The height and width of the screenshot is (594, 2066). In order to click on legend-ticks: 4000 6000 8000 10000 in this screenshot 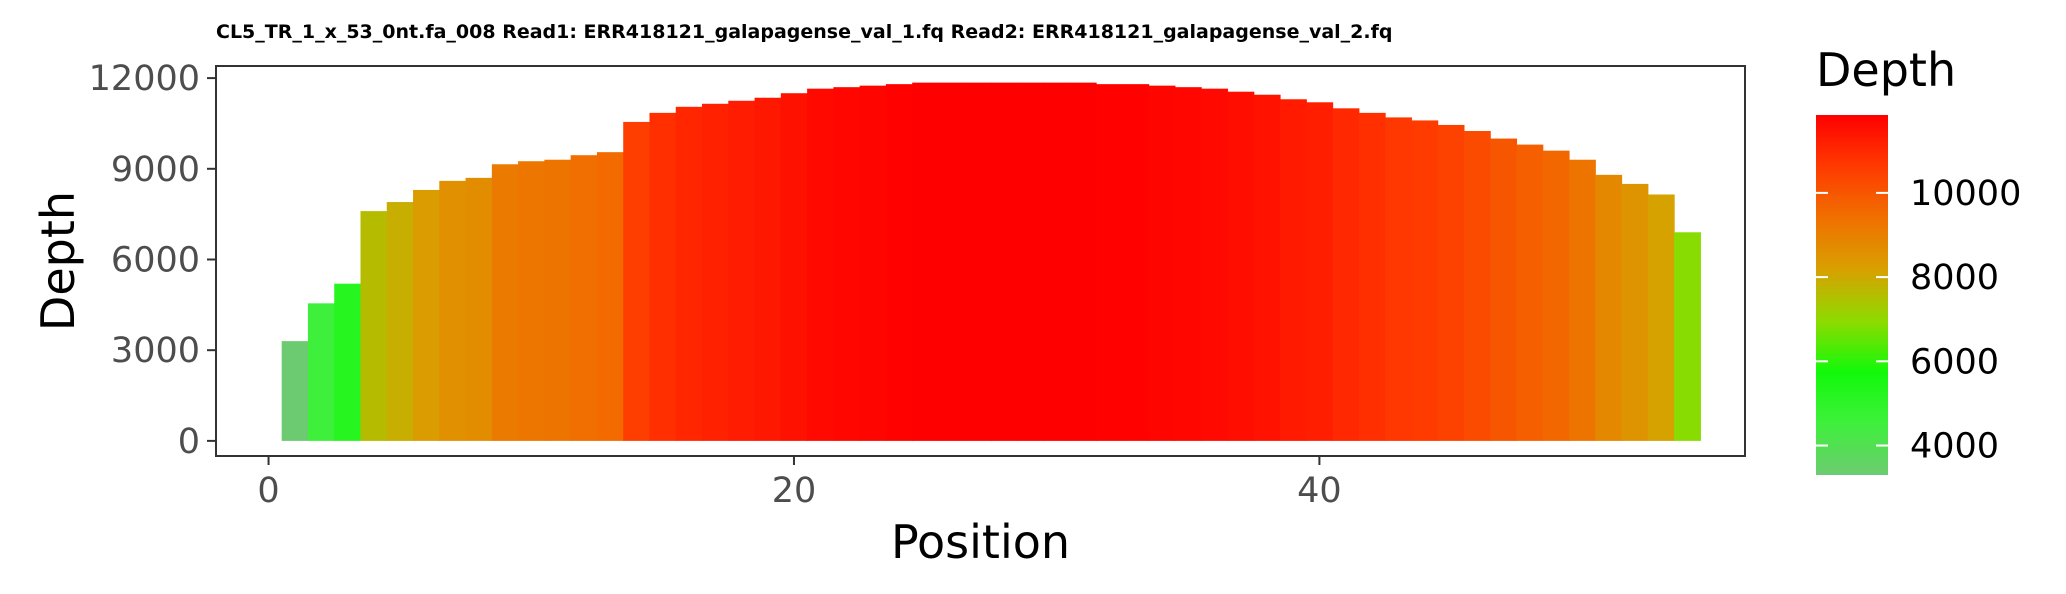, I will do `click(1918, 320)`.